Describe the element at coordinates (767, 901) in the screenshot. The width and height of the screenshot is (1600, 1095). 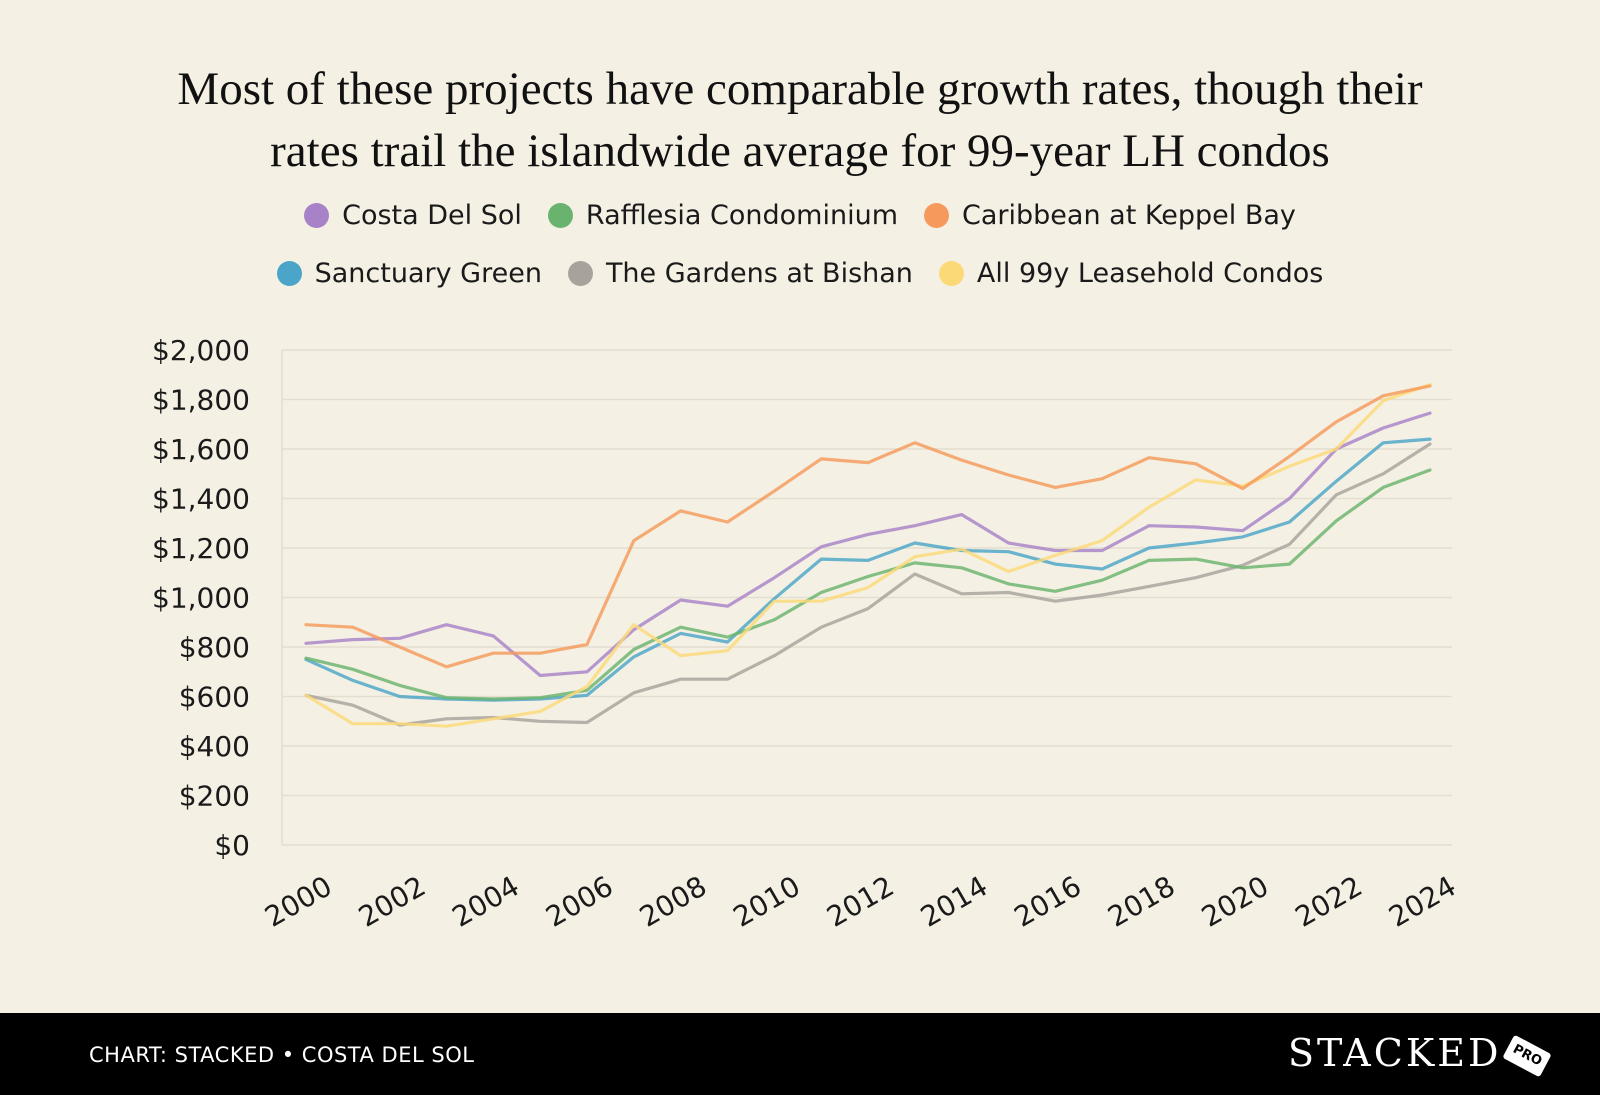
I see `x-tick-label-2010: 2010` at that location.